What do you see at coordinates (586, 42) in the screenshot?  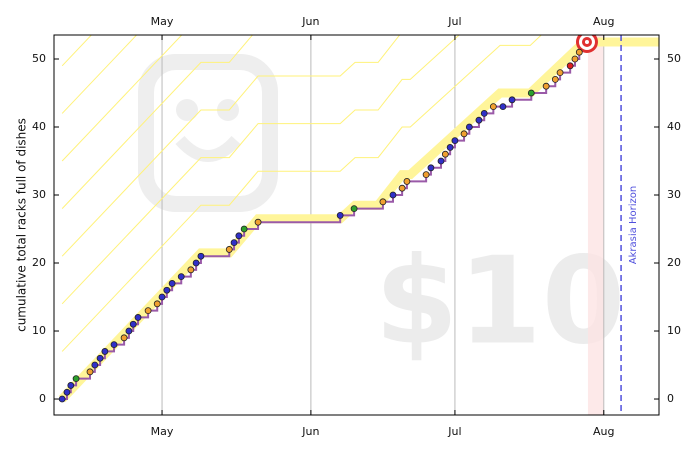 I see `goal-target` at bounding box center [586, 42].